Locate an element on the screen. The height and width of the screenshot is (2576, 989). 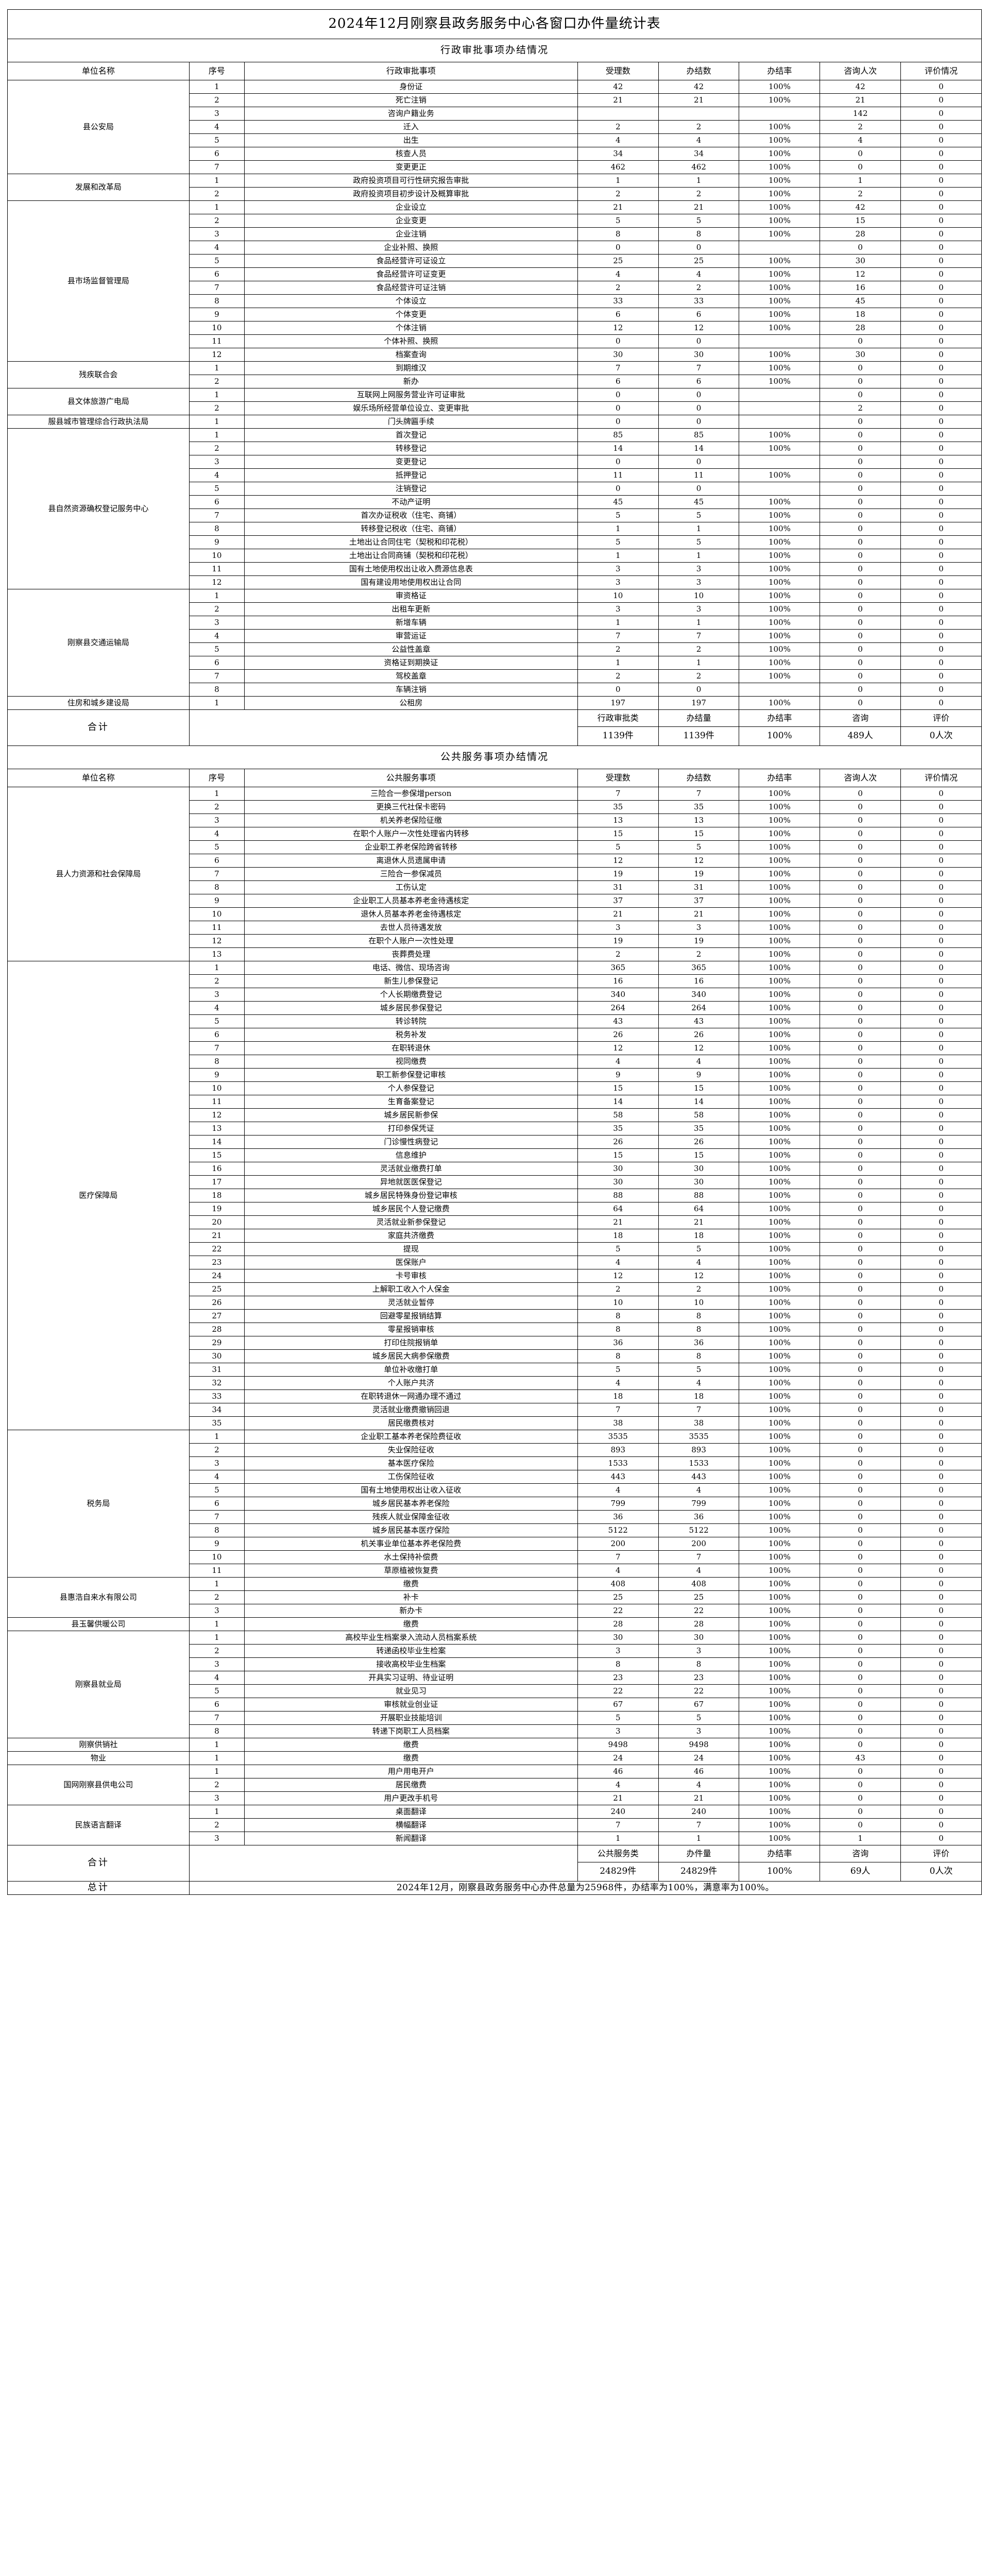
service-item-cell: 横幅翻译 is located at coordinates (411, 1825).